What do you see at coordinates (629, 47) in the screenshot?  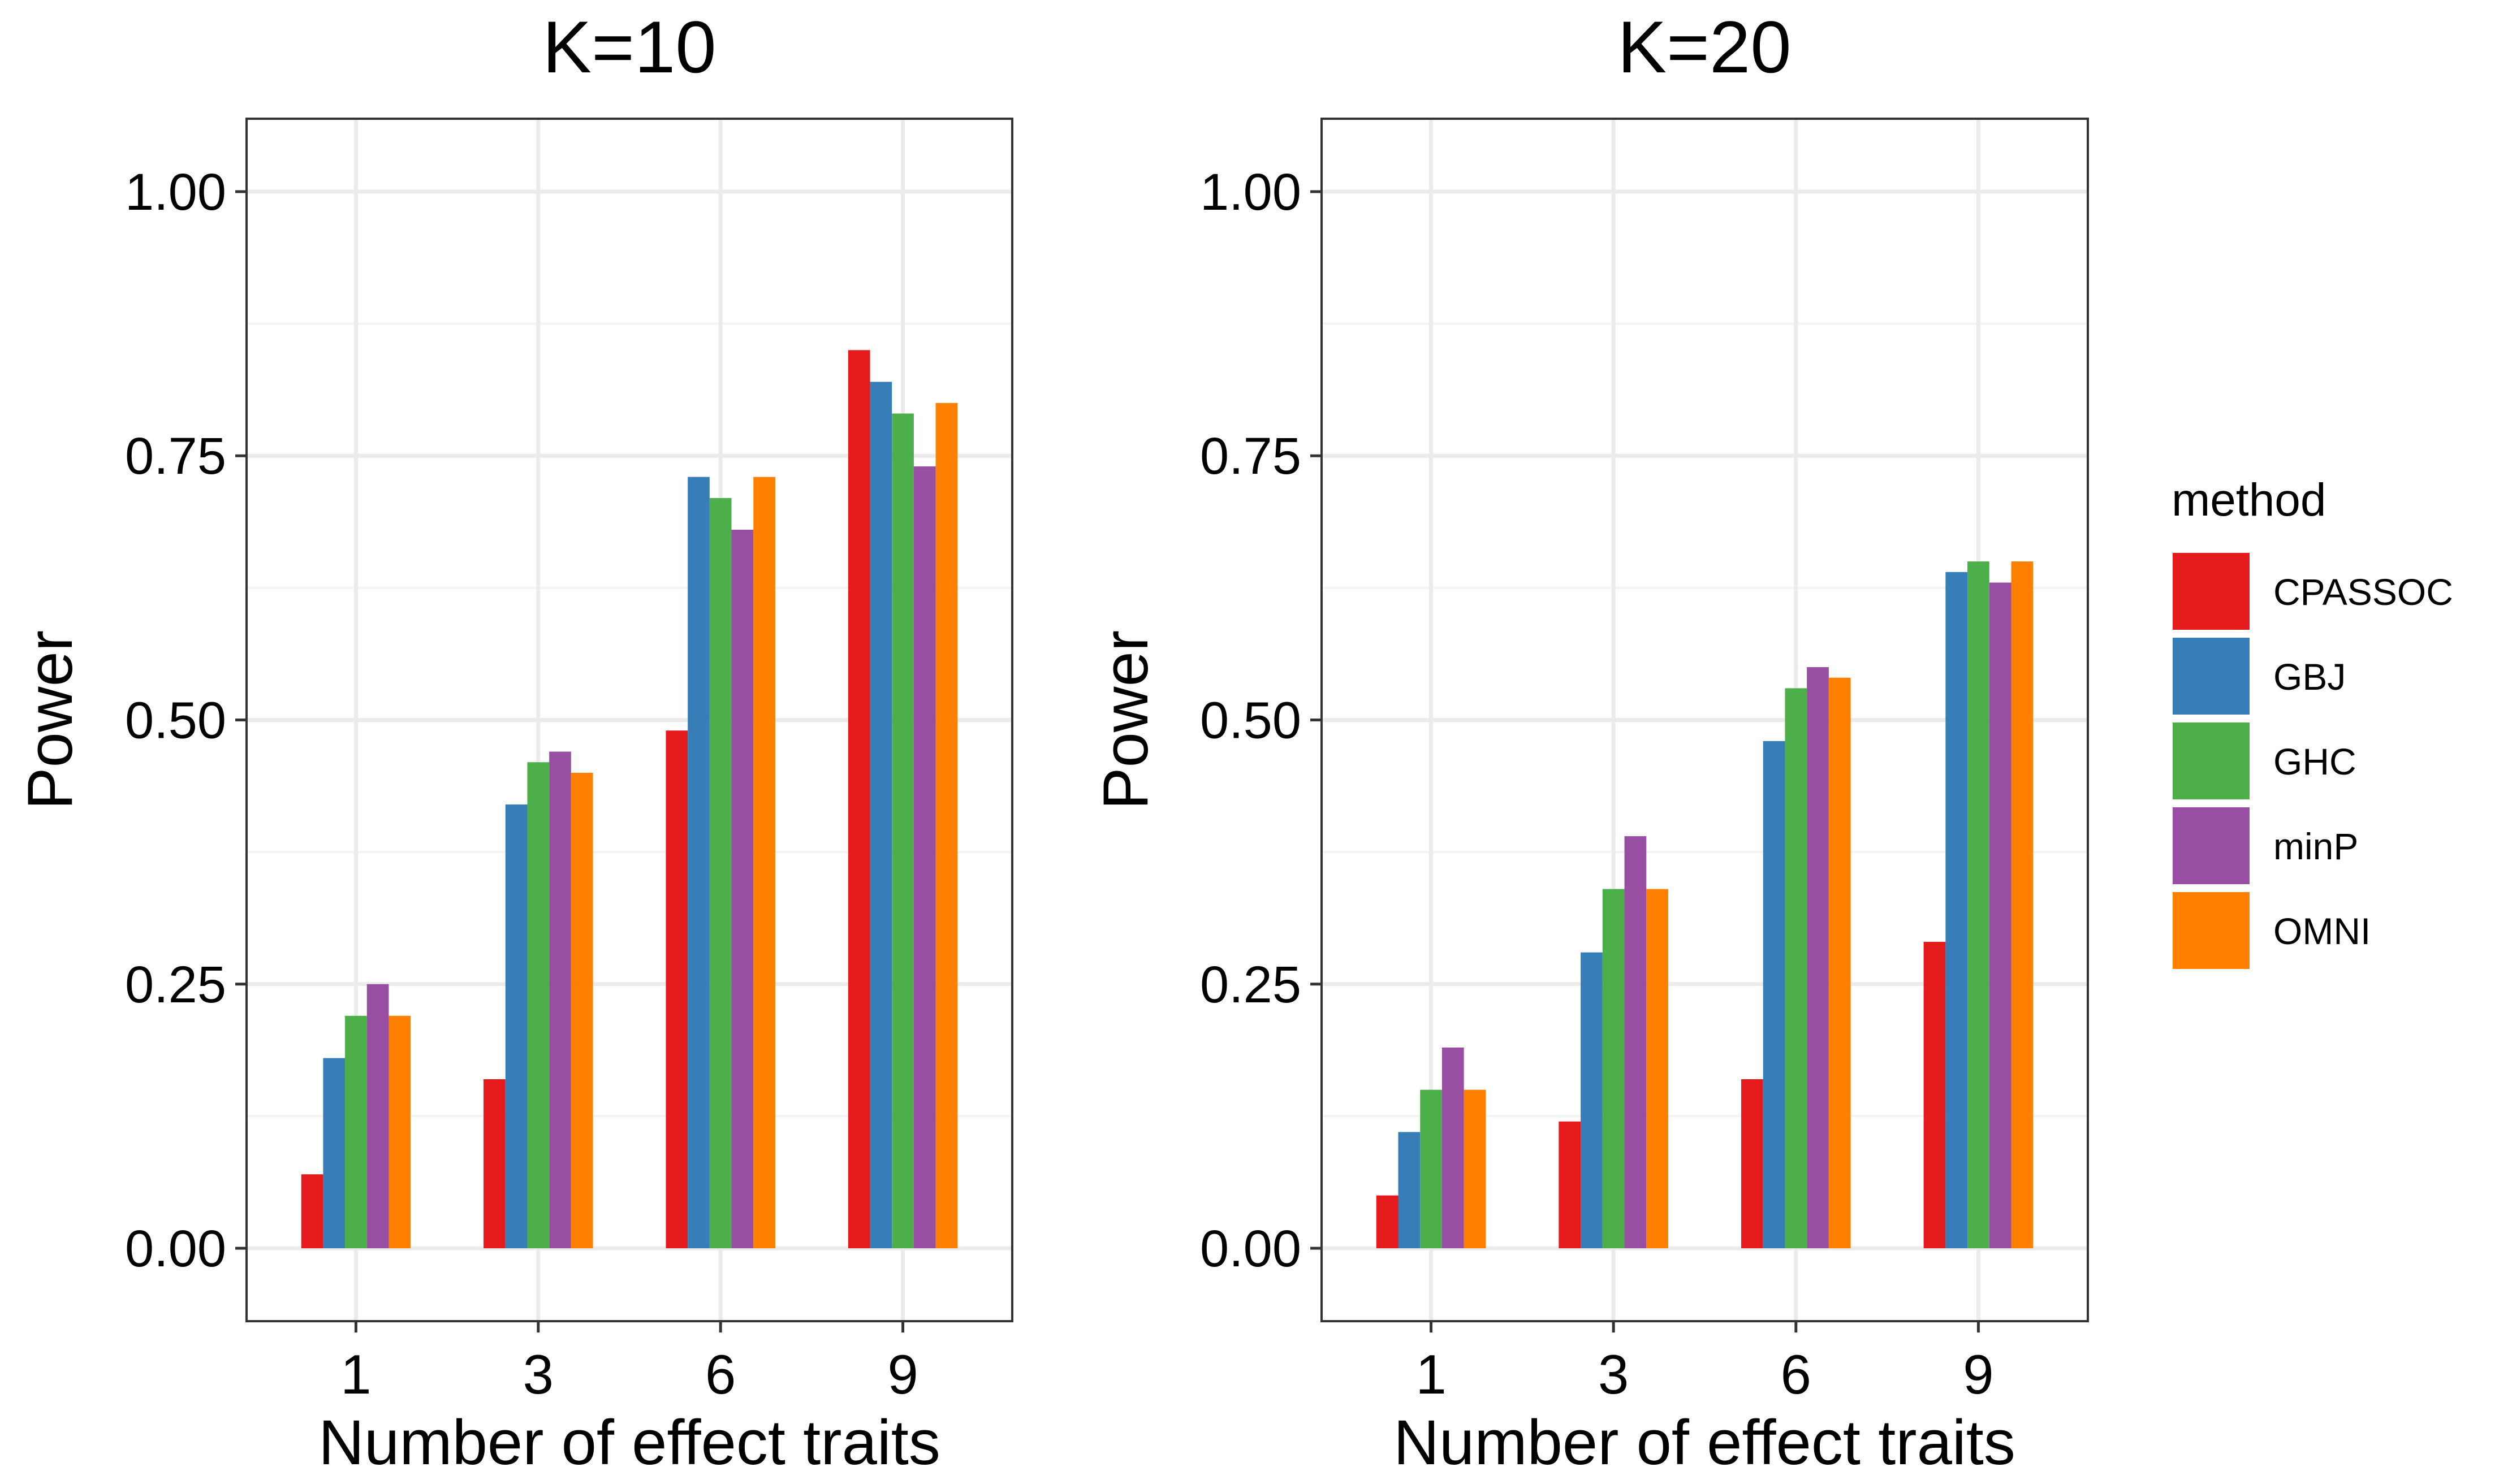 I see `panel-title: K=10` at bounding box center [629, 47].